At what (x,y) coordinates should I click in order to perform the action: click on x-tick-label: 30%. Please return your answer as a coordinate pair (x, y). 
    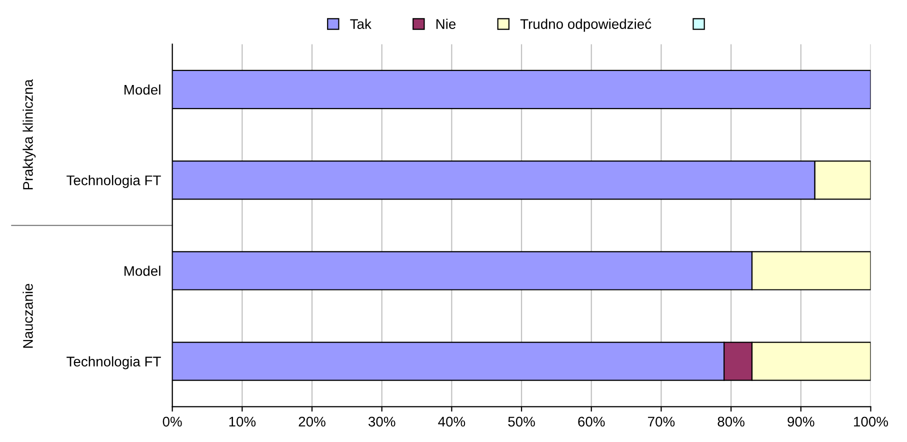
    Looking at the image, I should click on (382, 421).